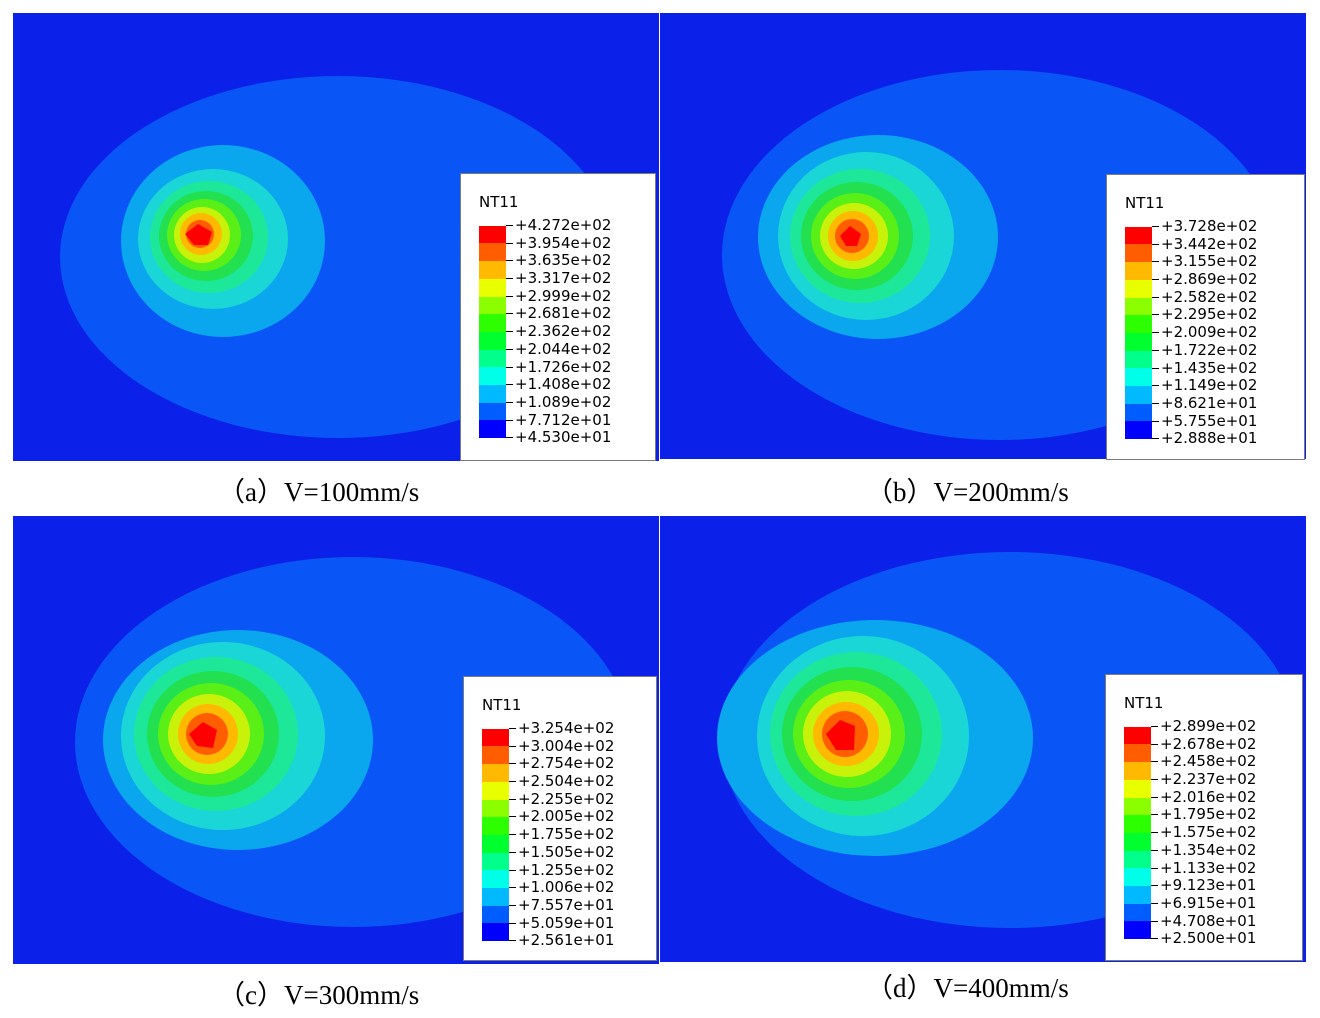 The width and height of the screenshot is (1320, 1018). I want to click on legend-row: +2.681e+02, so click(564, 318).